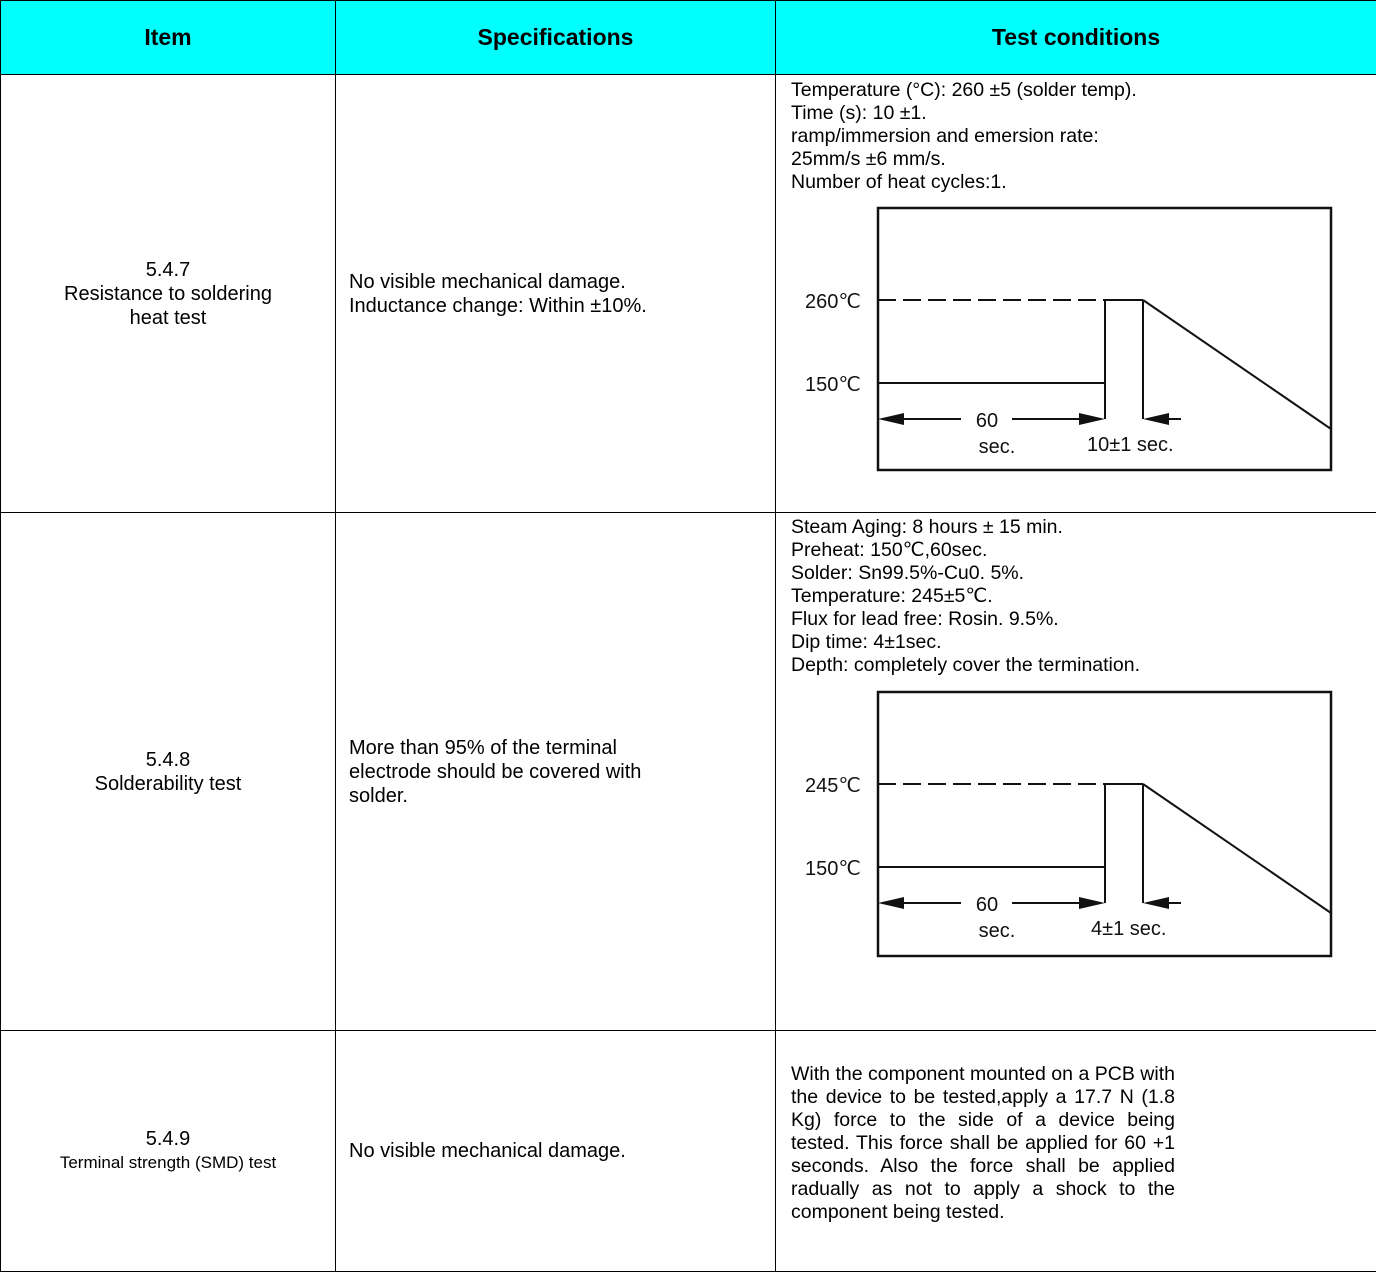  What do you see at coordinates (1083, 113) in the screenshot?
I see `test-line: Time (s): 10 ±1.` at bounding box center [1083, 113].